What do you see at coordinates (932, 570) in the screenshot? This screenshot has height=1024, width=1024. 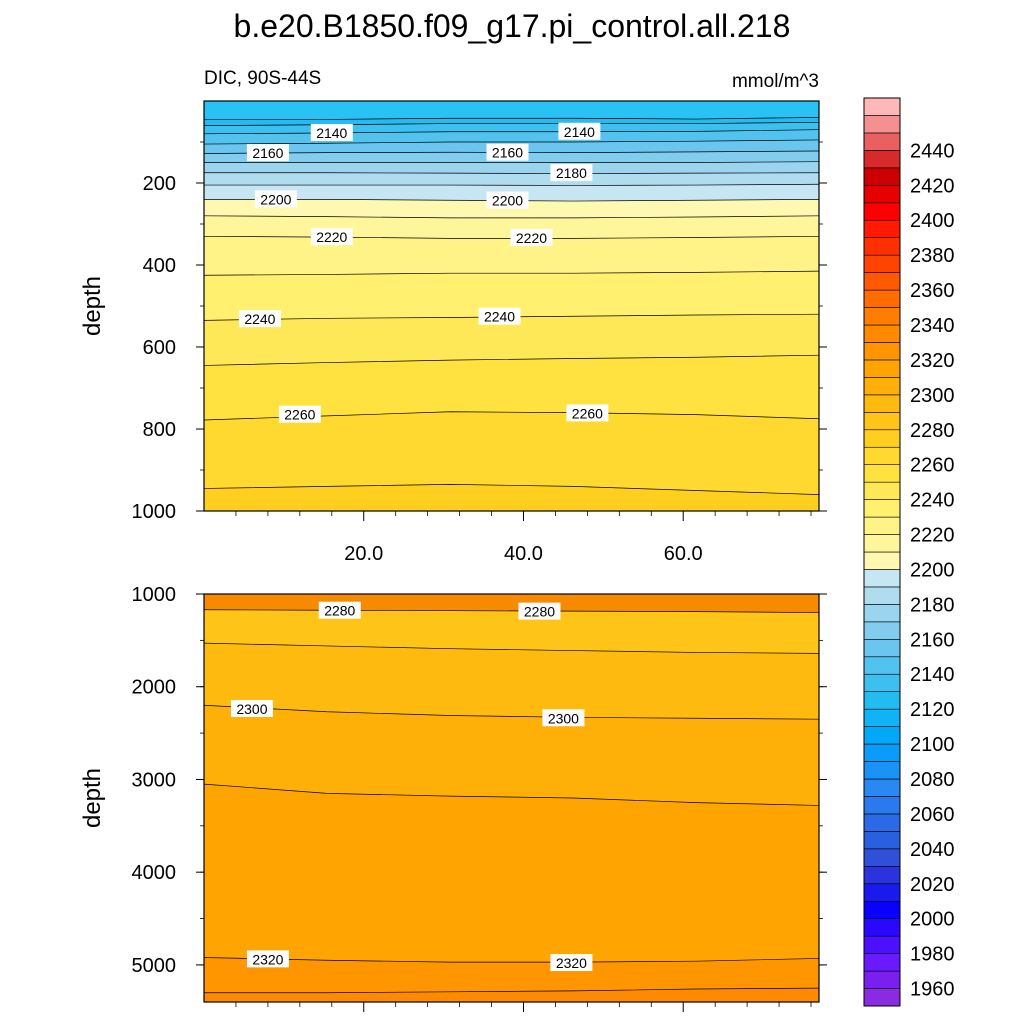 I see `colorbar-tick-label: 2200` at bounding box center [932, 570].